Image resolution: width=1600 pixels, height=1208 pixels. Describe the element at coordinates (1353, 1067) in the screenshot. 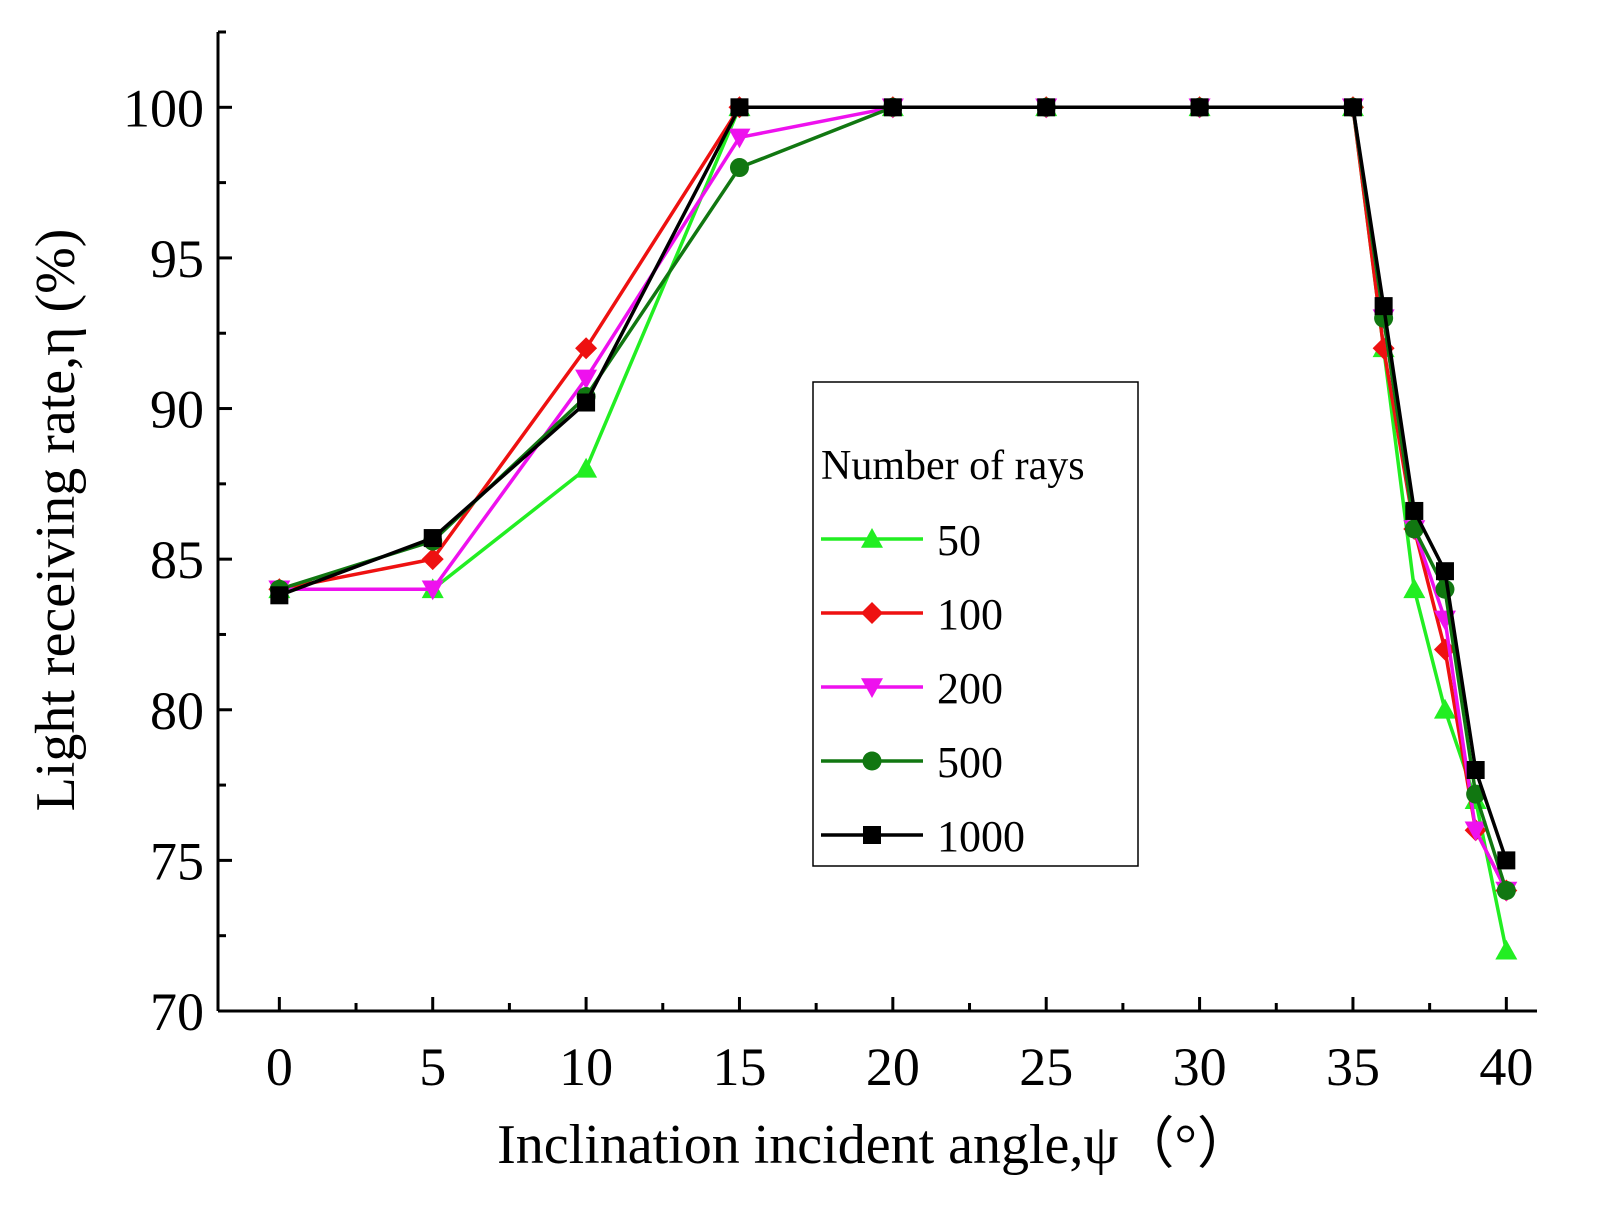

I see `x-tick-label: 35` at that location.